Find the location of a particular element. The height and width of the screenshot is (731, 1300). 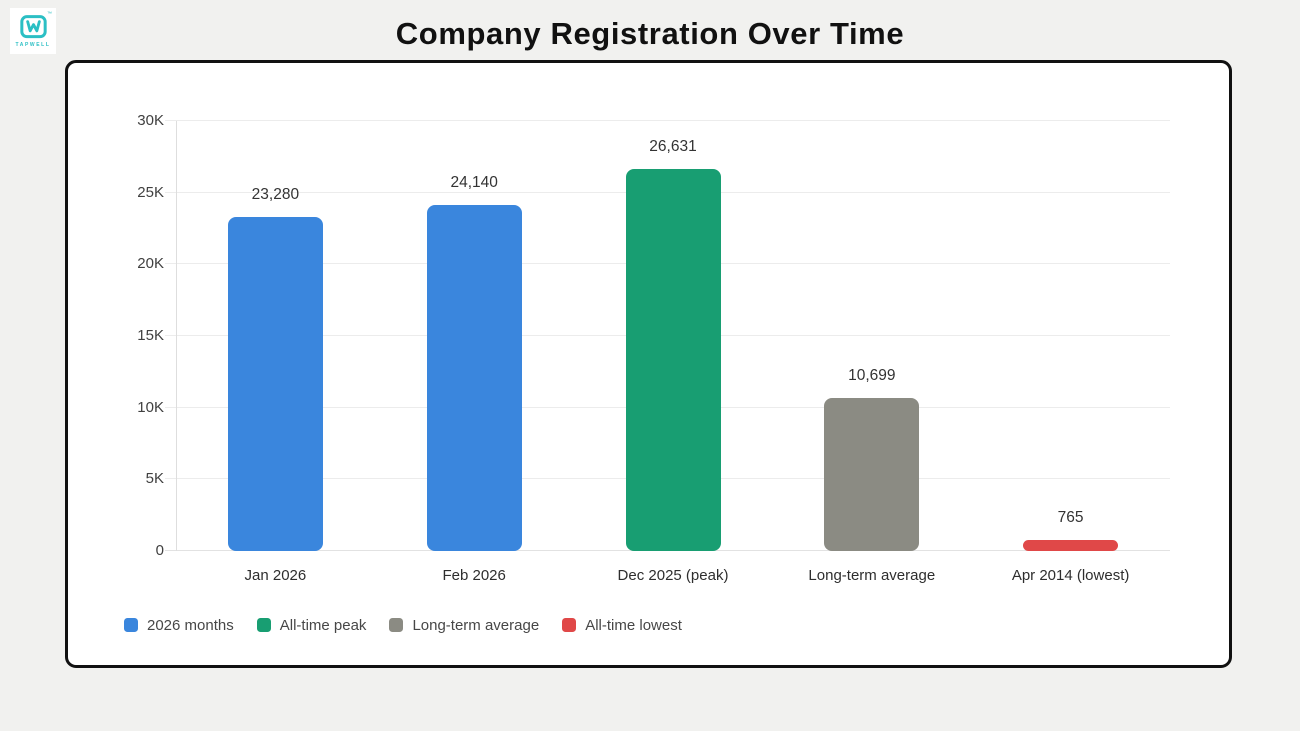

x-tick-label: Apr 2014 (lowest) is located at coordinates (1070, 575).